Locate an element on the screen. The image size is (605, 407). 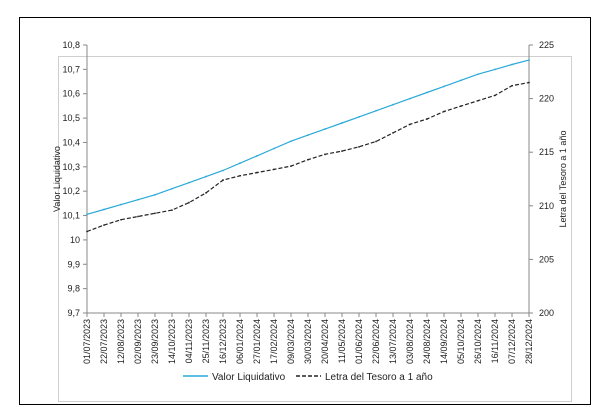
legend-label-2: Letra del Tesoro a 1 año is located at coordinates (379, 377).